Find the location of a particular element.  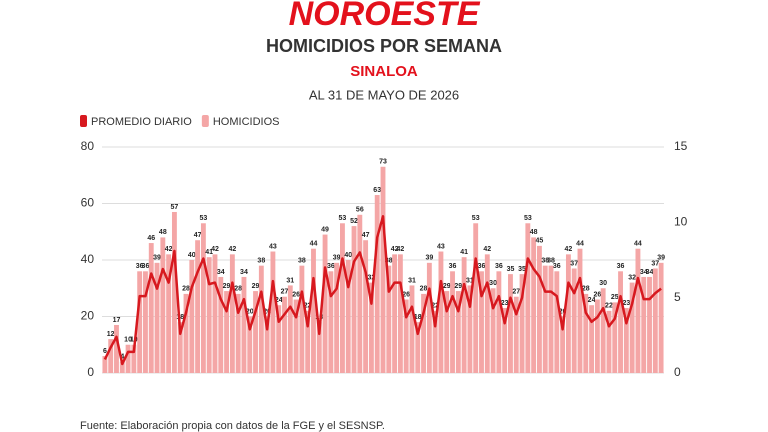

data-label: 23 is located at coordinates (626, 303).